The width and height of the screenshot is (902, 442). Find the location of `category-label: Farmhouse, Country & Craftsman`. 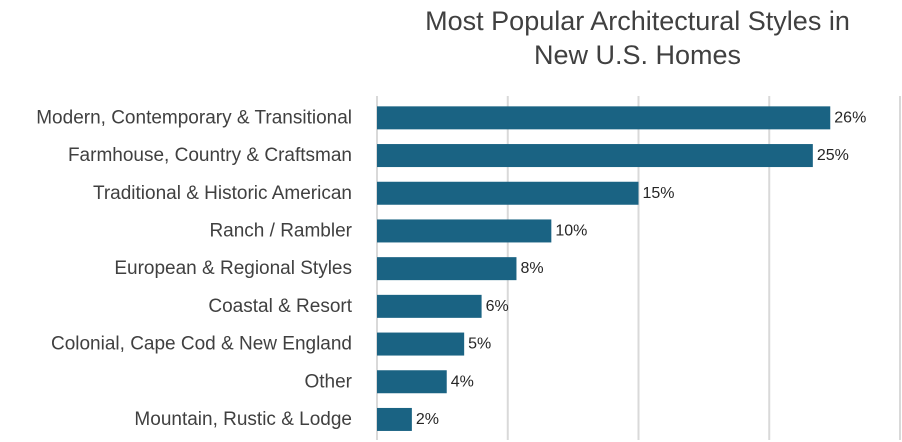

category-label: Farmhouse, Country & Craftsman is located at coordinates (210, 155).